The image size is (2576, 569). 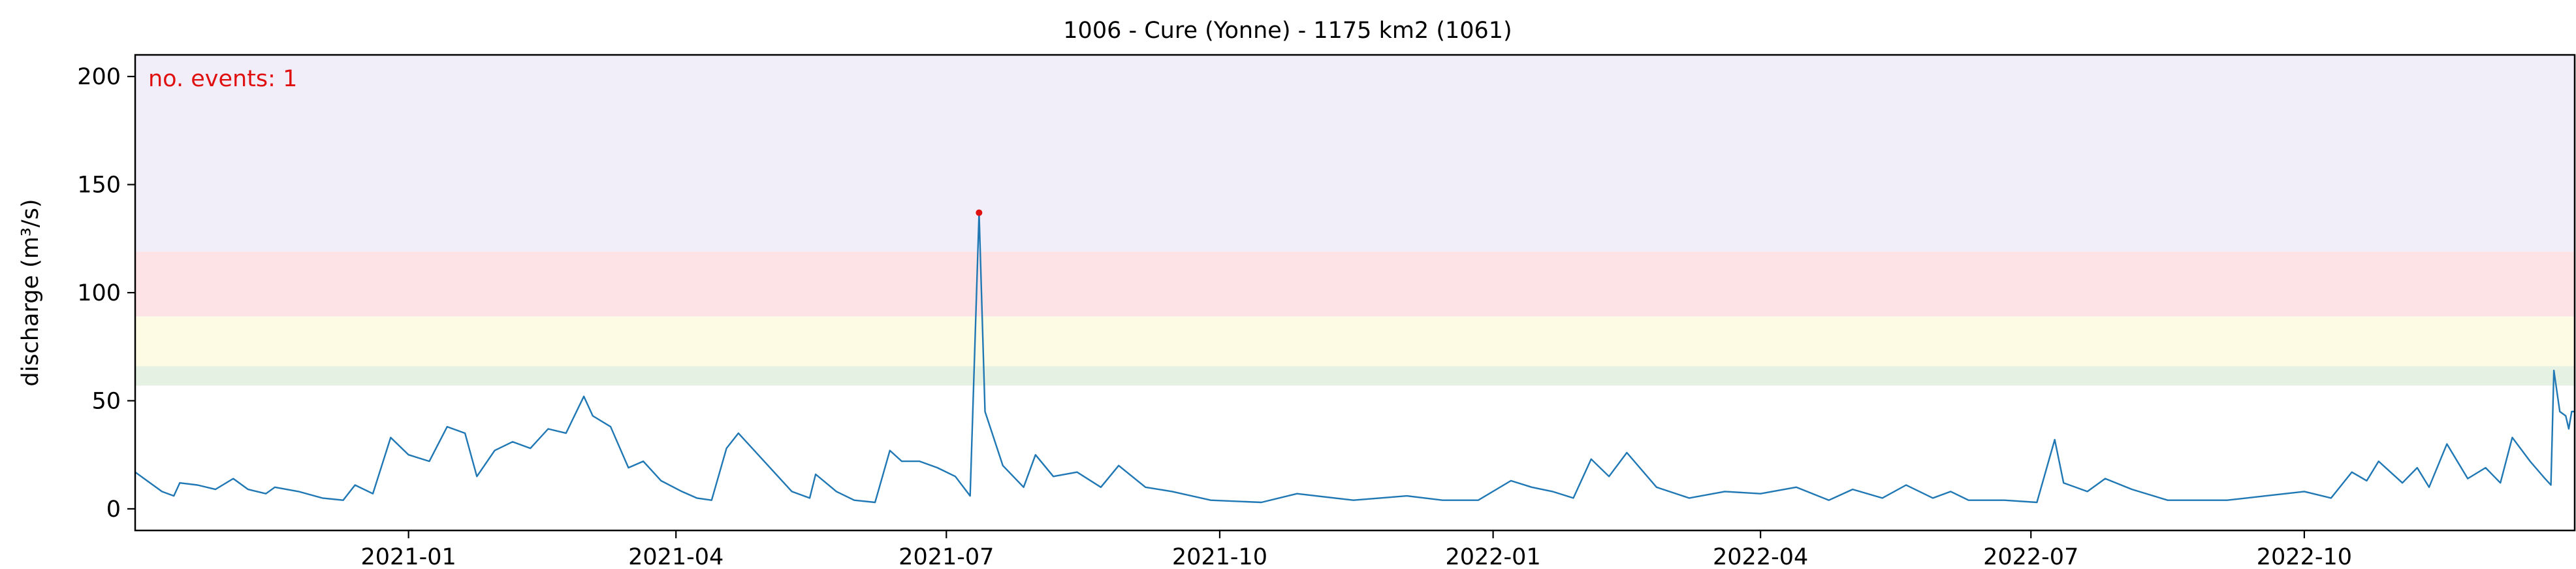 What do you see at coordinates (99, 77) in the screenshot?
I see `y-tick-label: 200` at bounding box center [99, 77].